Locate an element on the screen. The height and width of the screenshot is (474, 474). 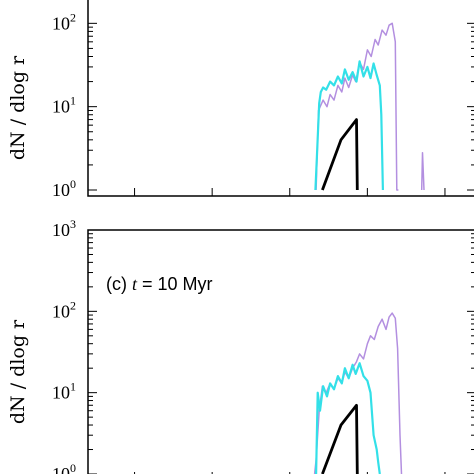
panel-b-series is located at coordinates (369, 106).